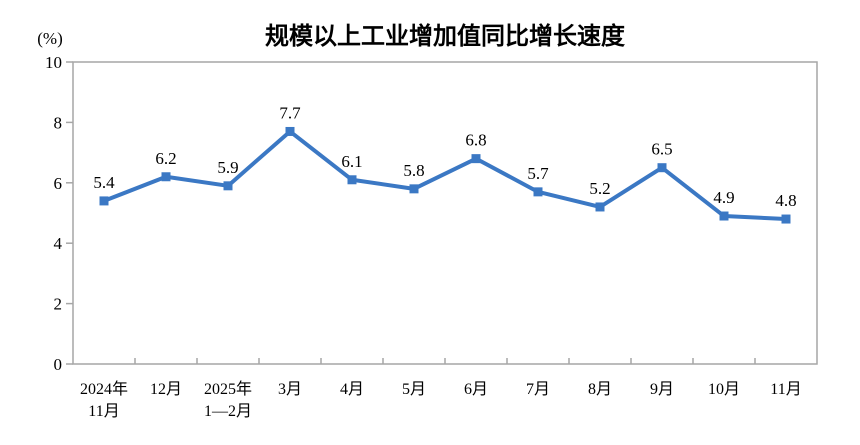 The height and width of the screenshot is (445, 860). I want to click on y-tick-label: 0, so click(58, 364).